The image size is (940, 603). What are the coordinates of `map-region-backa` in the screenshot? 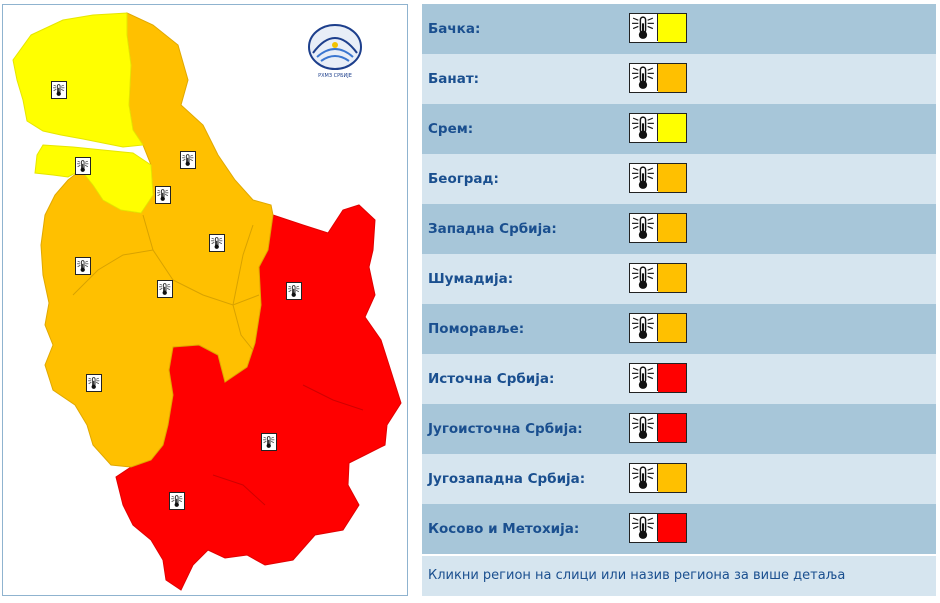 It's located at (78, 80).